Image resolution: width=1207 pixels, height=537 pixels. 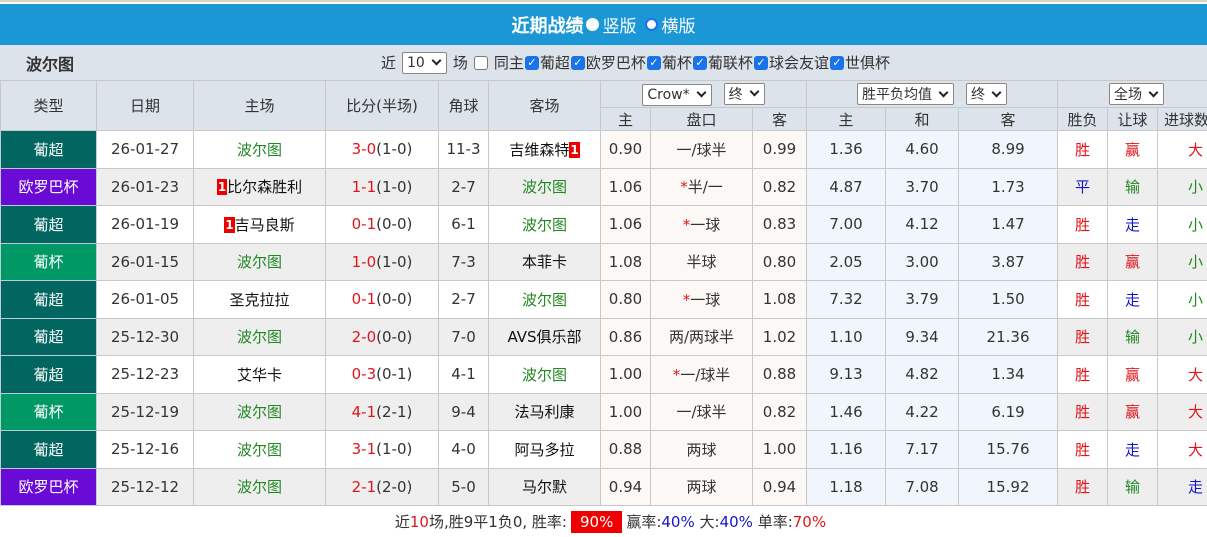 What do you see at coordinates (702, 300) in the screenshot?
I see `handicap: *一球` at bounding box center [702, 300].